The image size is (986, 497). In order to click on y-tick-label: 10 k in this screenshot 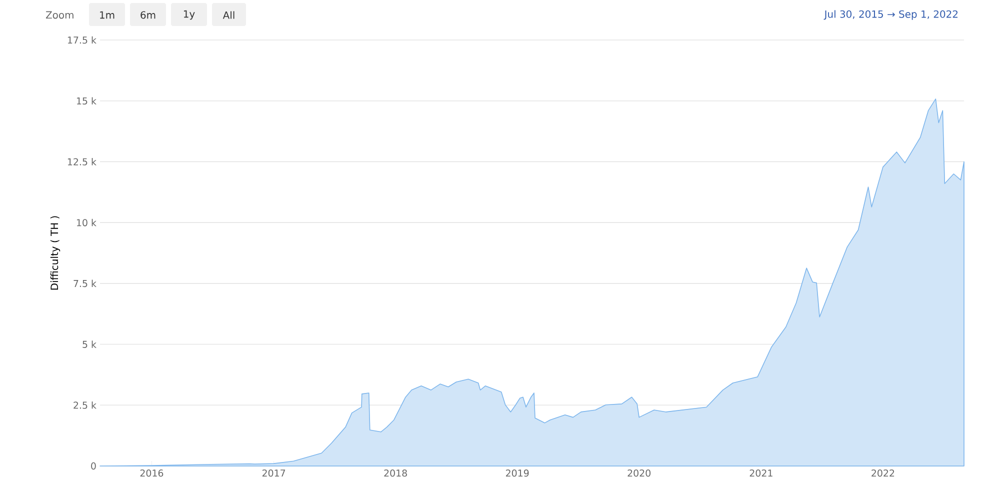, I will do `click(86, 222)`.